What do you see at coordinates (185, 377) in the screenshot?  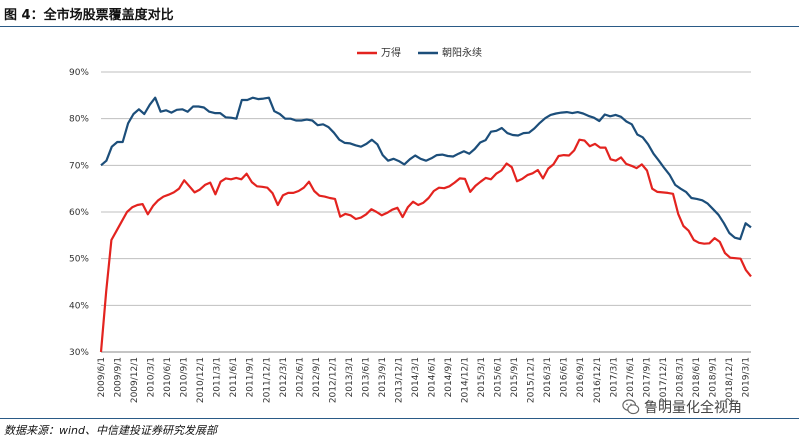 I see `x-tick-label: 2010/9/1` at bounding box center [185, 377].